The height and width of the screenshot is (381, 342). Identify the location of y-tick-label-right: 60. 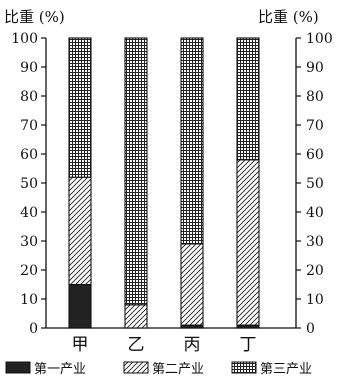
(315, 155).